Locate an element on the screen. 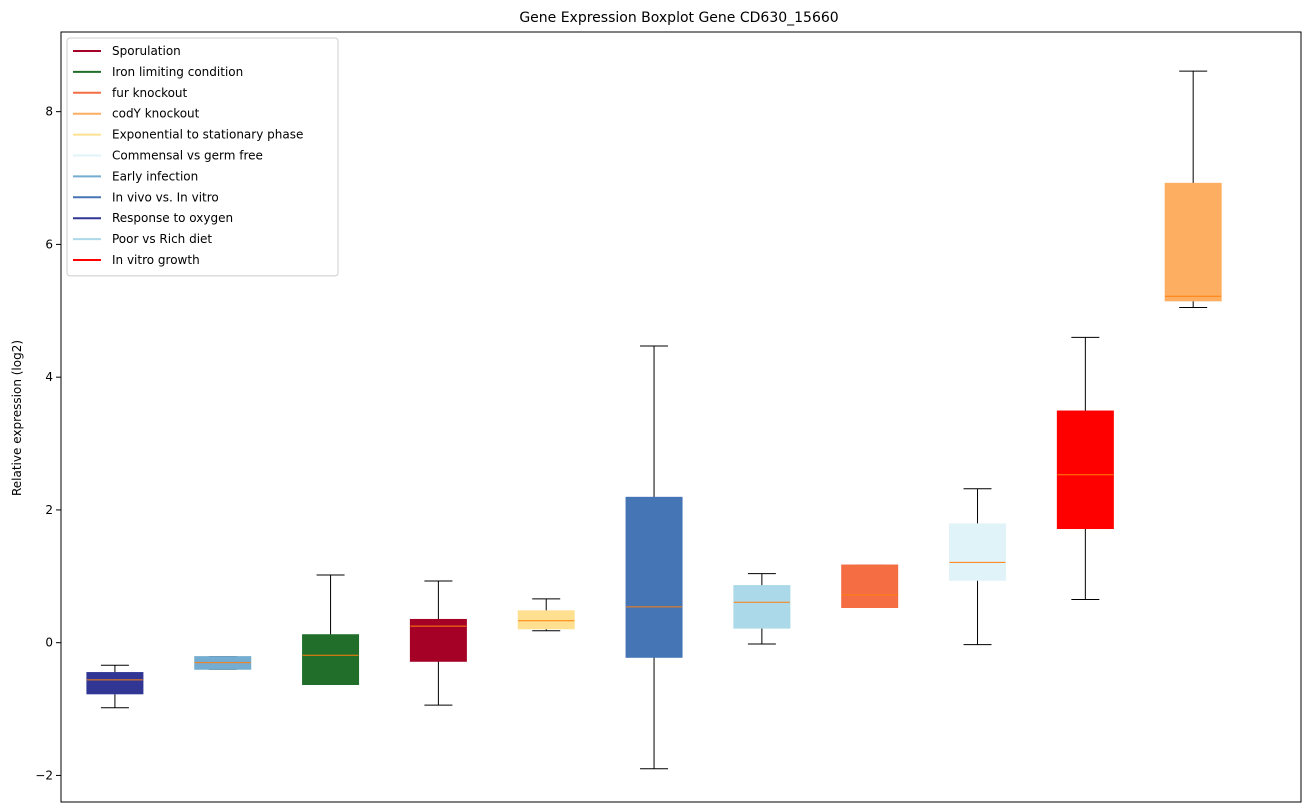 The width and height of the screenshot is (1309, 812). legend-label: Early infection is located at coordinates (155, 176).